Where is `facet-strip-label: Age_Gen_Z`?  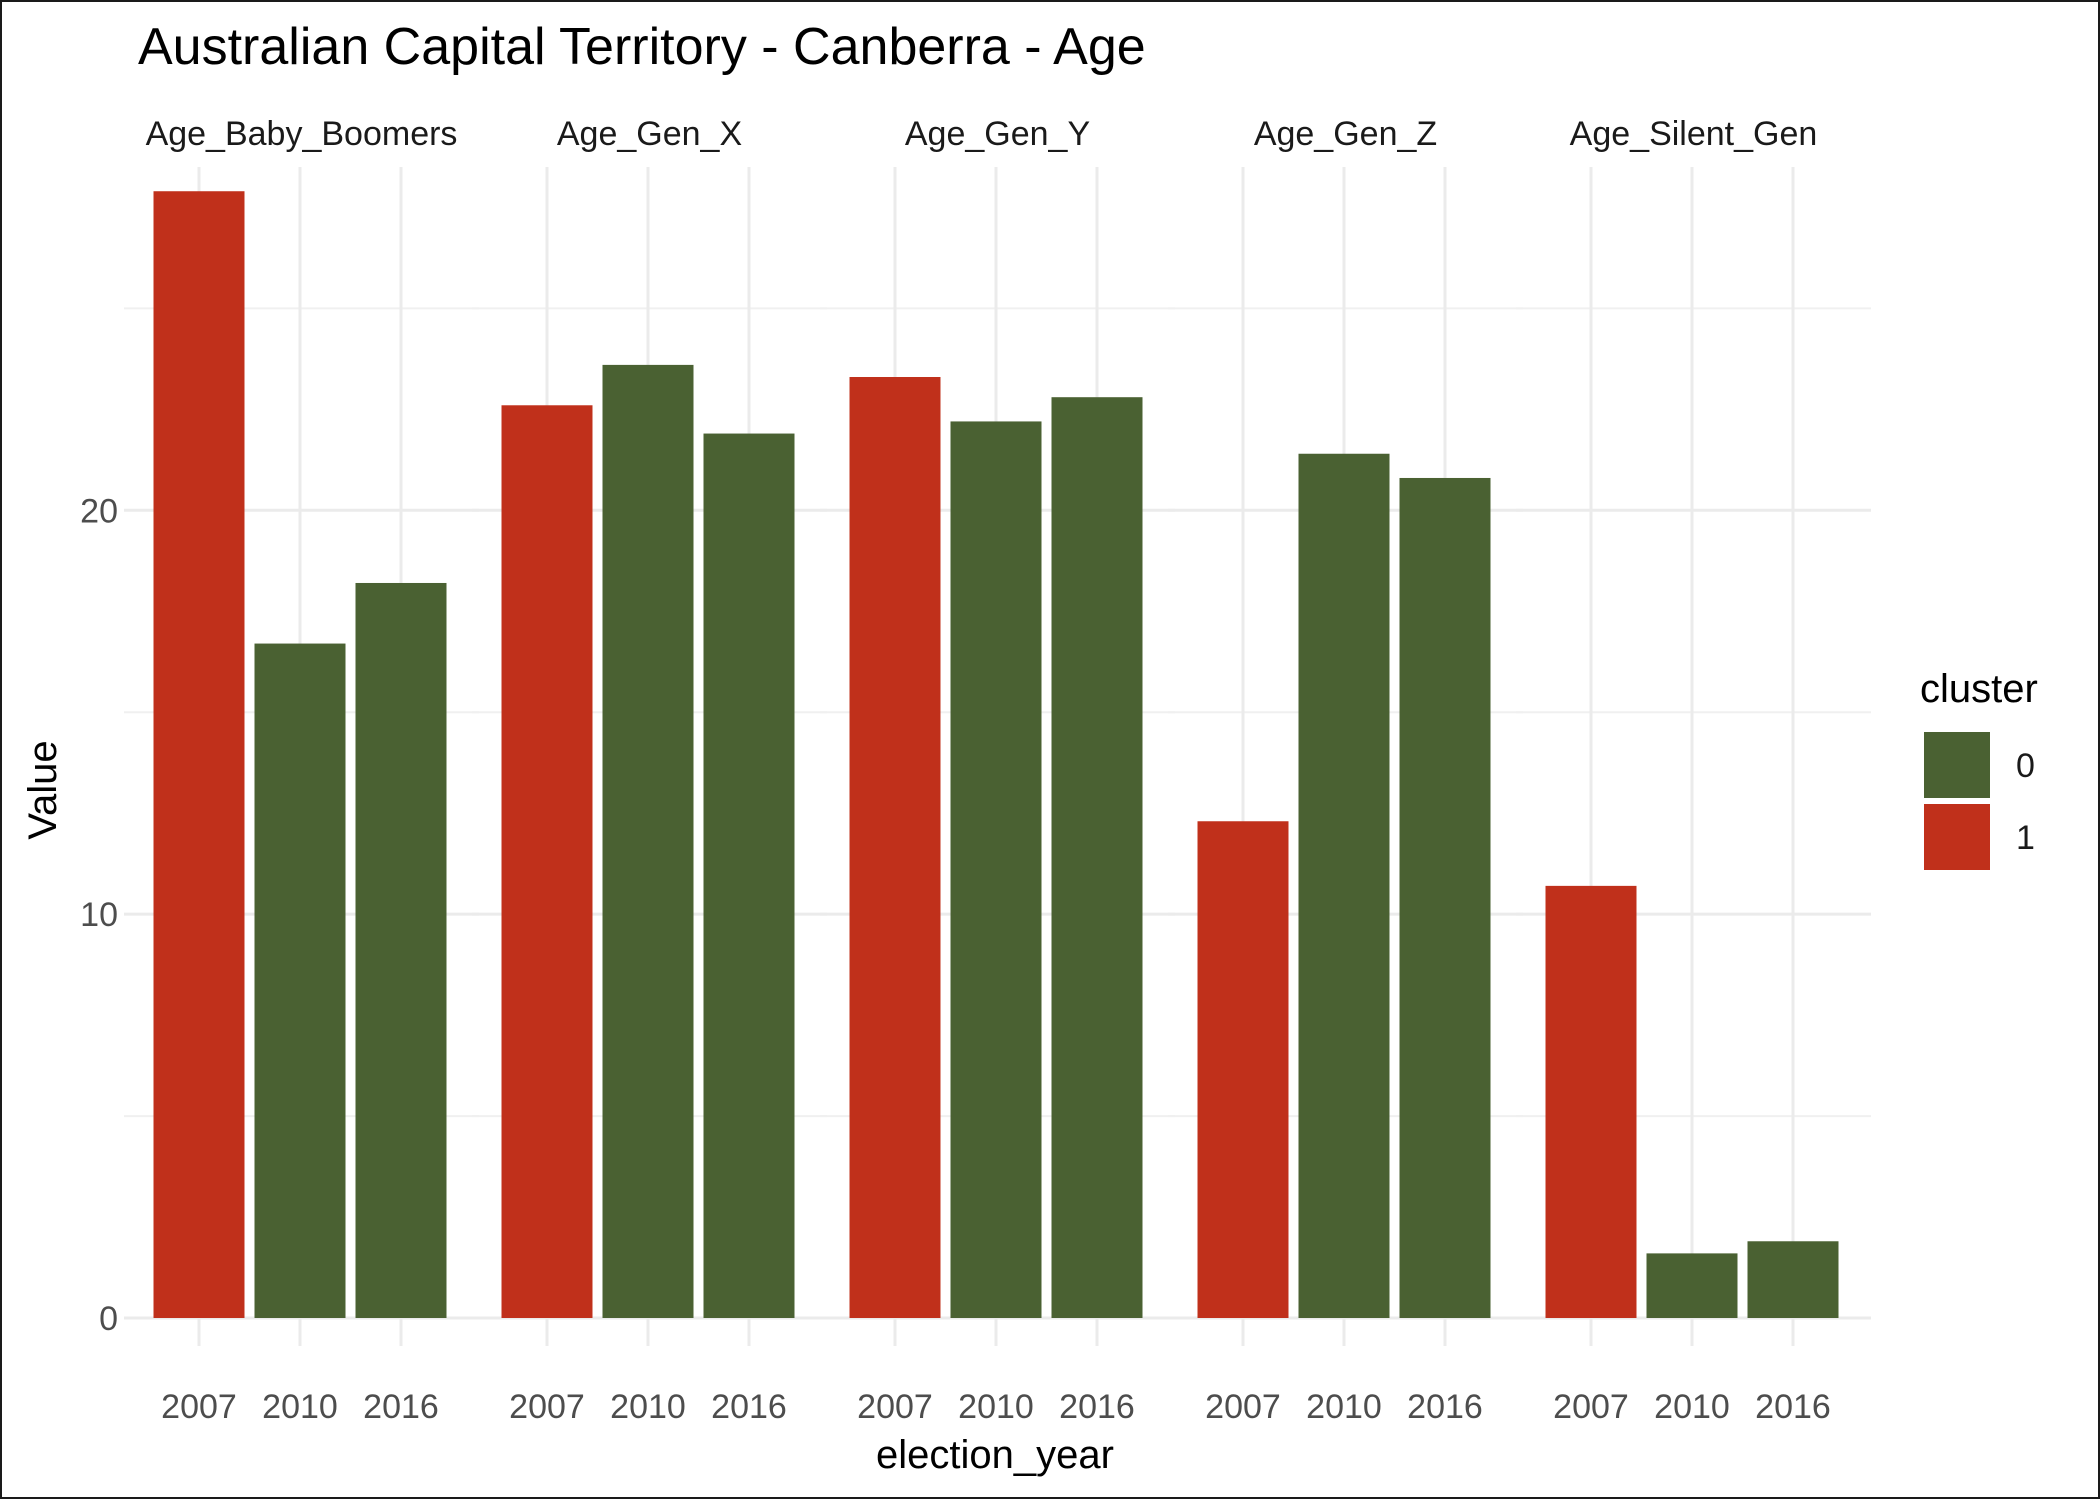
facet-strip-label: Age_Gen_Z is located at coordinates (1345, 134).